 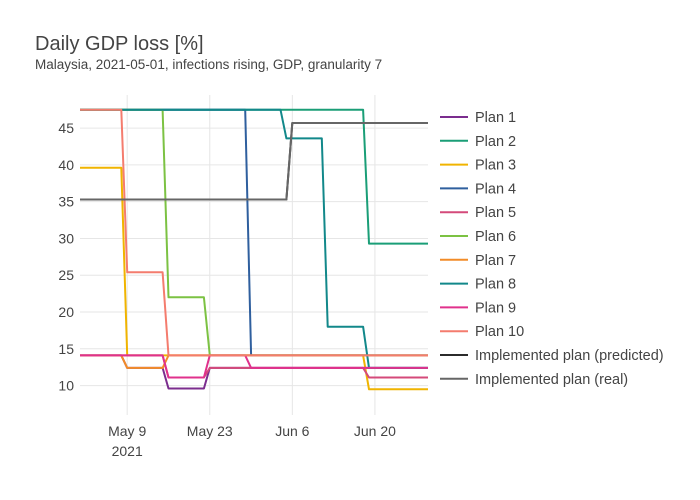 What do you see at coordinates (66, 275) in the screenshot?
I see `y-tick-label: 25` at bounding box center [66, 275].